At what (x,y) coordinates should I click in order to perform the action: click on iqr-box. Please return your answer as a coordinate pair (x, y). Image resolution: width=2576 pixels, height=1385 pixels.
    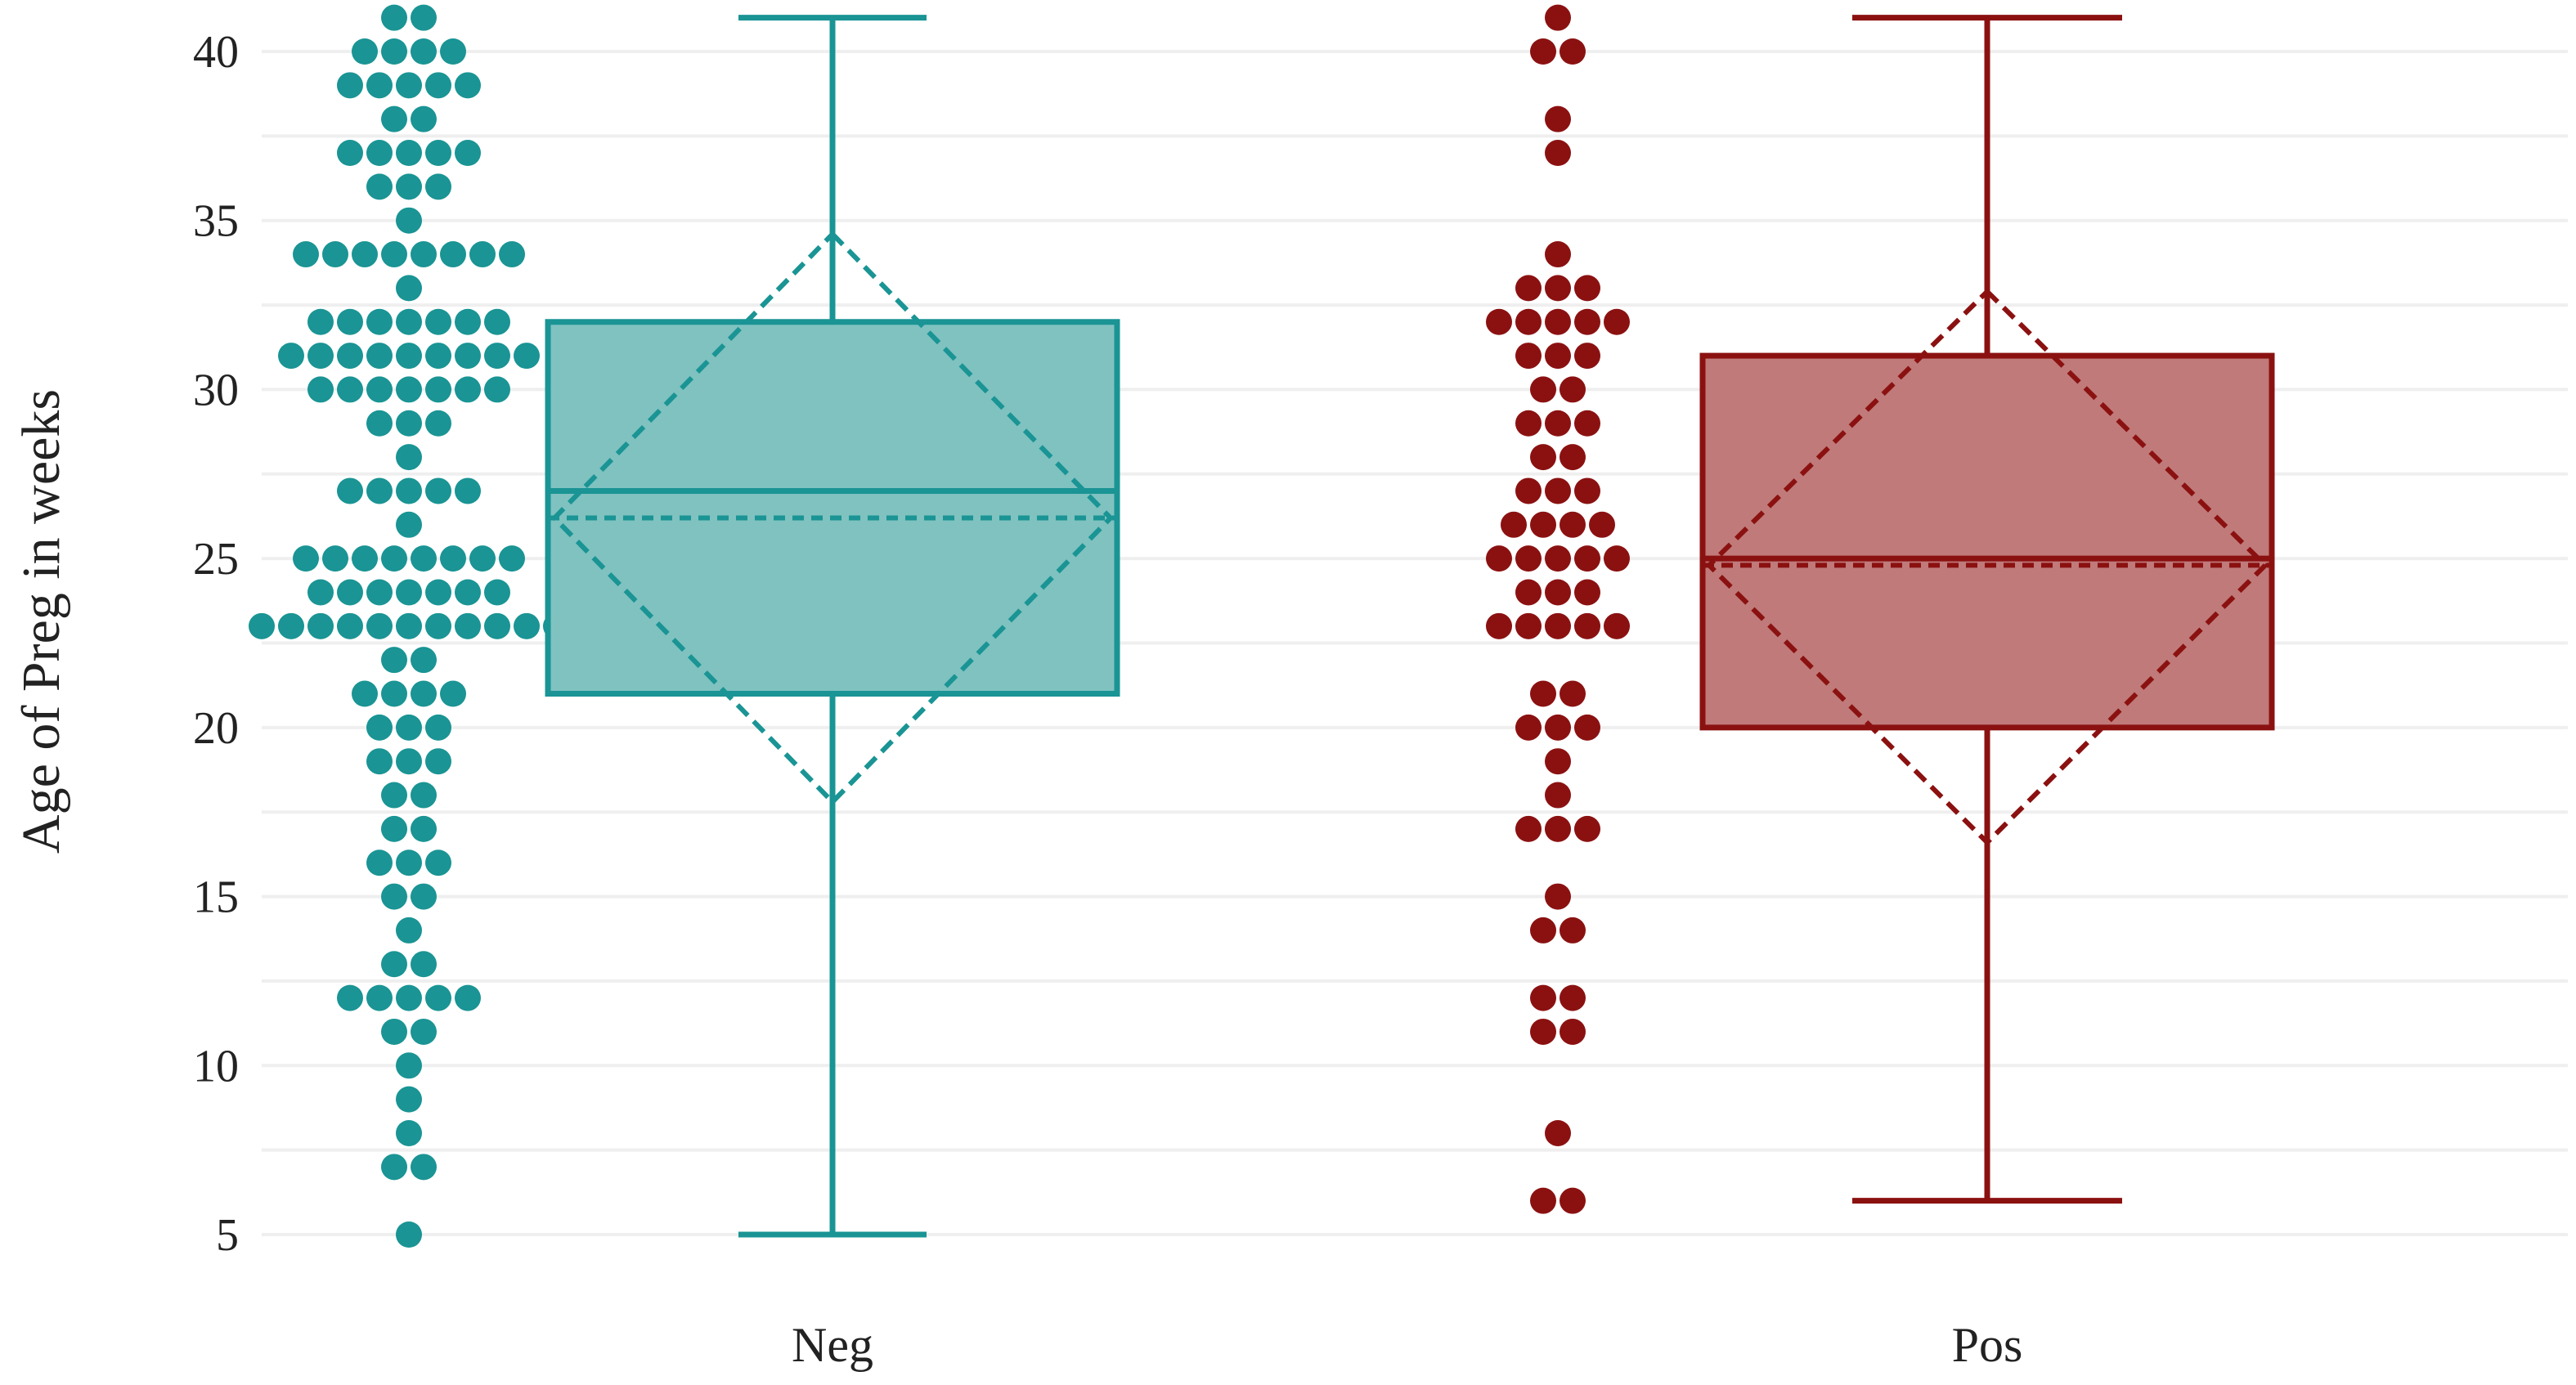
    Looking at the image, I should click on (833, 508).